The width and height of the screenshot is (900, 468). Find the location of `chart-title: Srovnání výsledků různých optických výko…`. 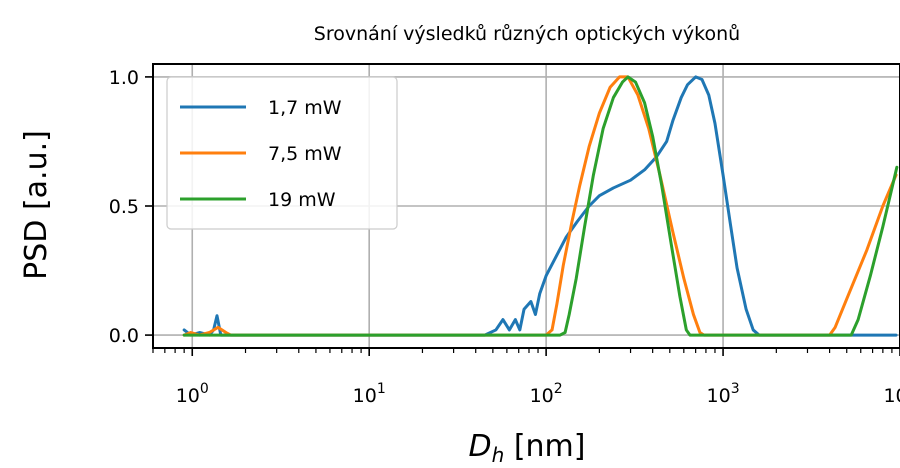

chart-title: Srovnání výsledků různých optických výko… is located at coordinates (527, 34).